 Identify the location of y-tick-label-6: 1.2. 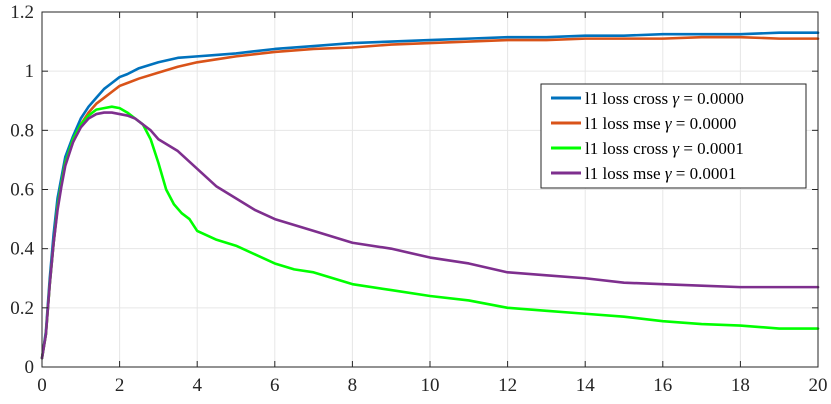
(22, 12).